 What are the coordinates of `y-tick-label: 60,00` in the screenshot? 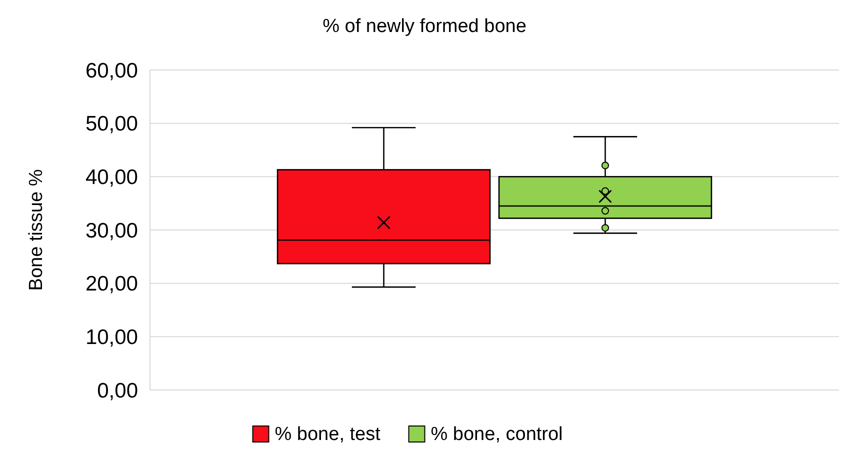 It's located at (111, 70).